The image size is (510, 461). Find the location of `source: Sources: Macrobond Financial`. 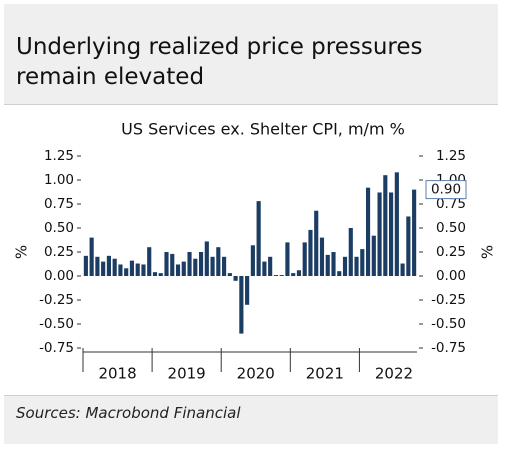

source: Sources: Macrobond Financial is located at coordinates (128, 413).